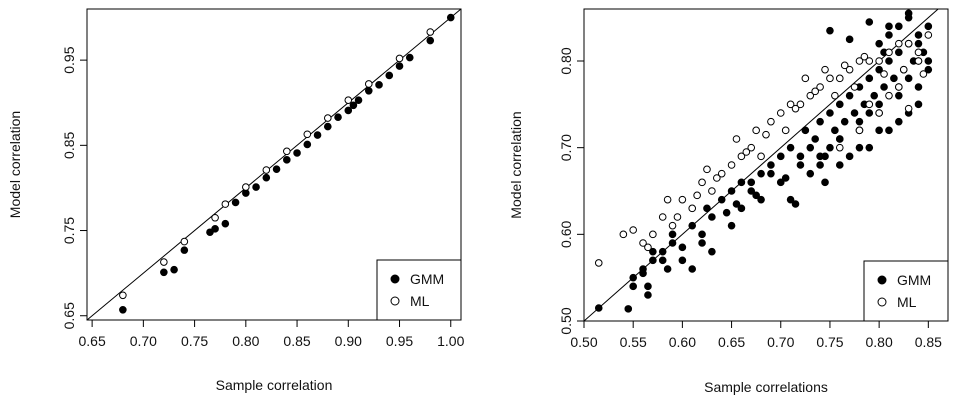 This screenshot has height=403, width=960. What do you see at coordinates (69, 230) in the screenshot?
I see `y-tick-label: 0.75` at bounding box center [69, 230].